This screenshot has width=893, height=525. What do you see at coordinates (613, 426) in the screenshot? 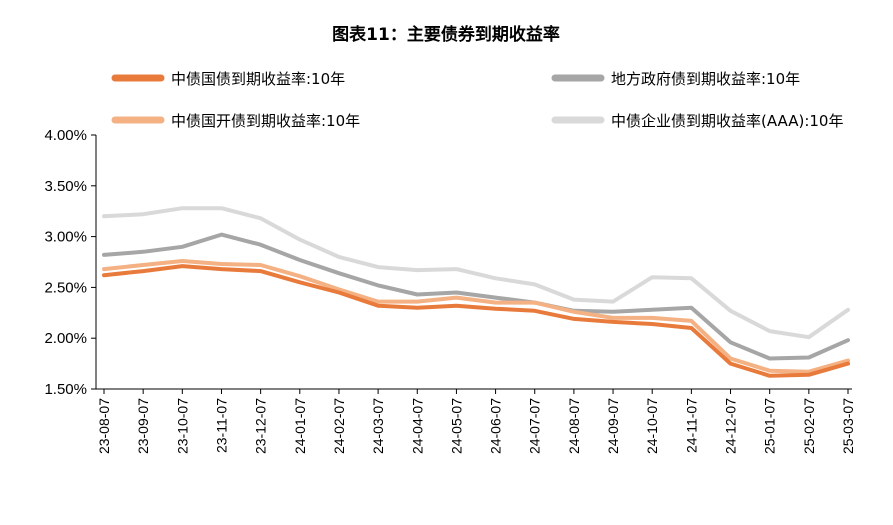
I see `x-tick-label: 24-09-07` at bounding box center [613, 426].